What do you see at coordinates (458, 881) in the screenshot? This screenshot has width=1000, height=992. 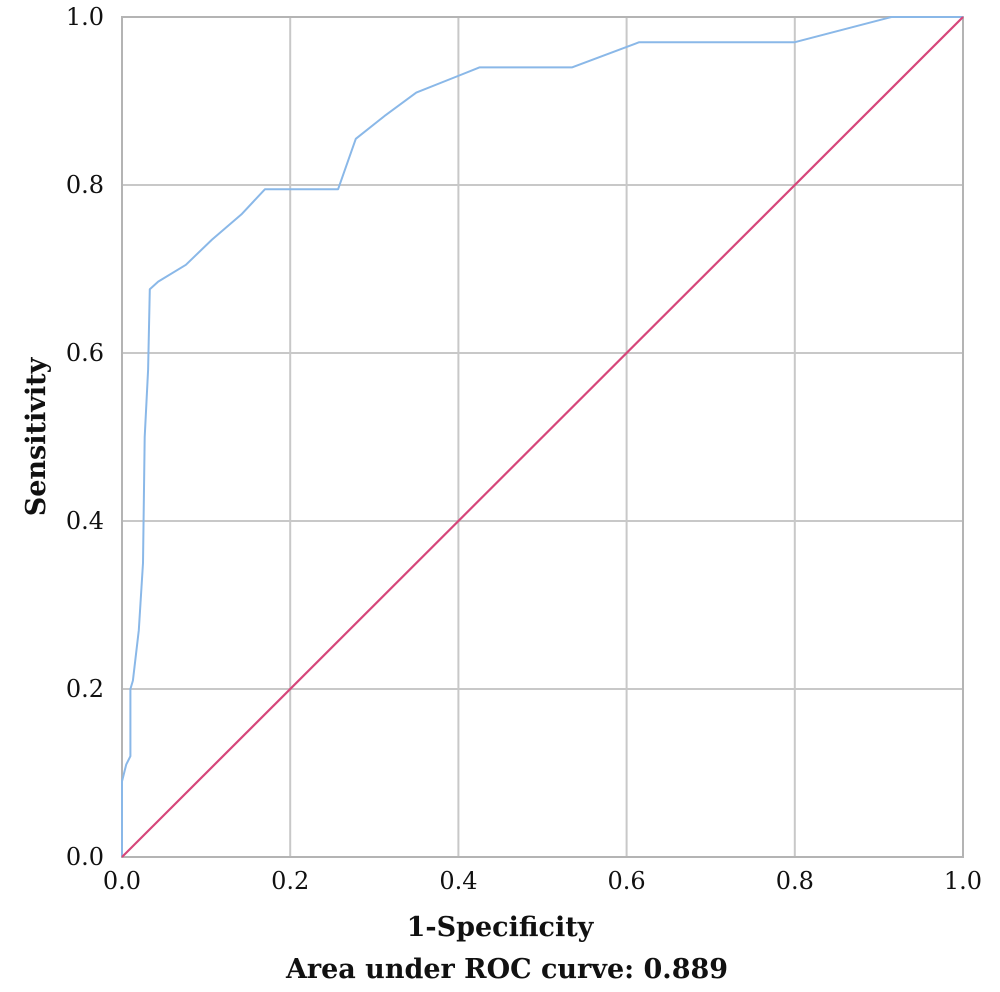 I see `x-tick-label: 0.4` at bounding box center [458, 881].